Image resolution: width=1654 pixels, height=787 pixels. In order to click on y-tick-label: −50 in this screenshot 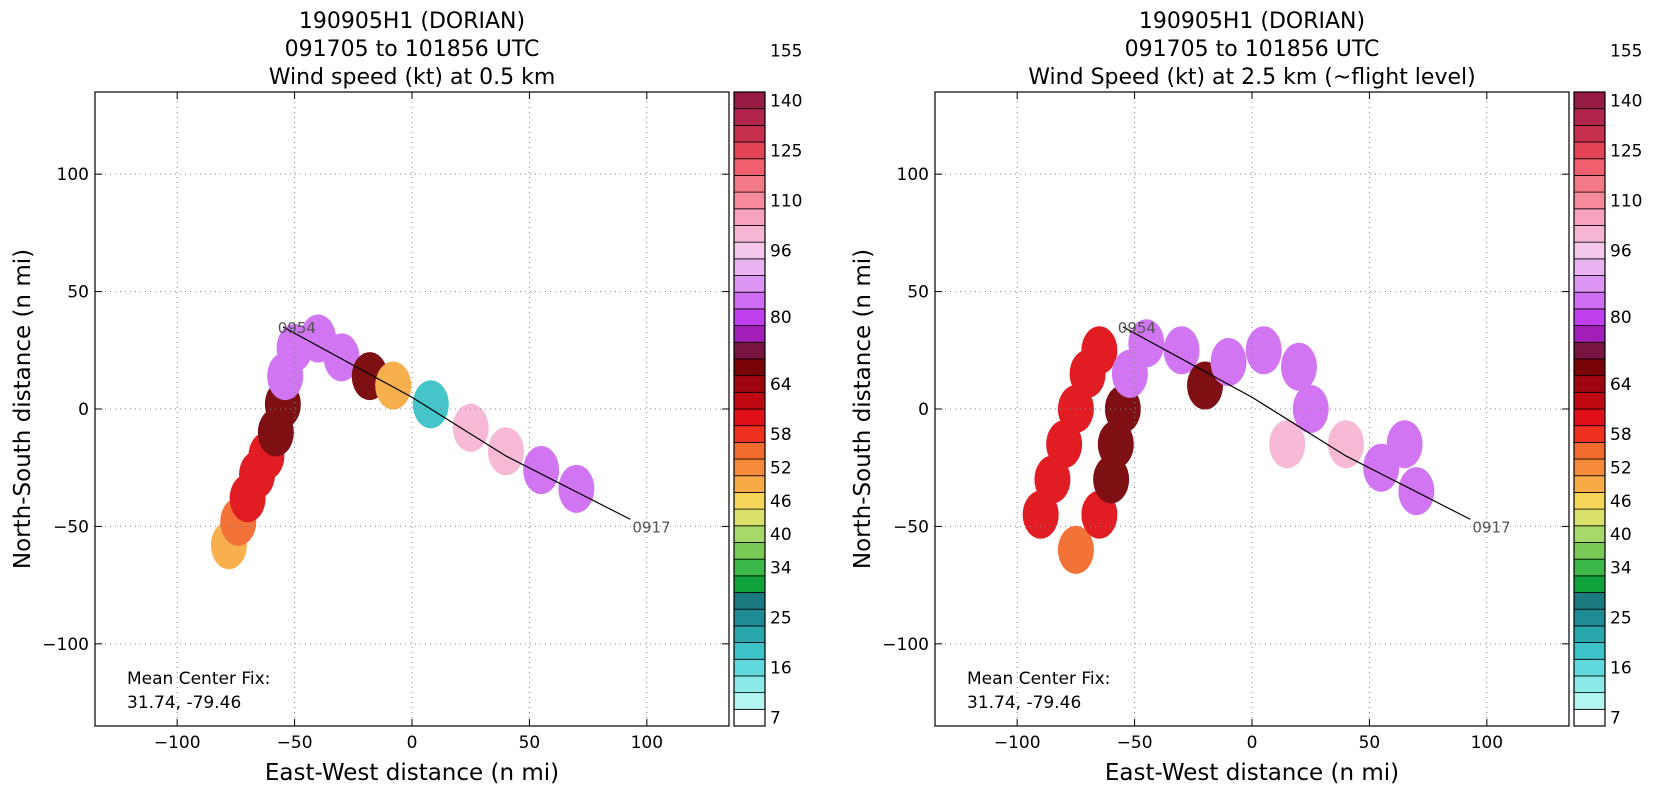, I will do `click(911, 527)`.